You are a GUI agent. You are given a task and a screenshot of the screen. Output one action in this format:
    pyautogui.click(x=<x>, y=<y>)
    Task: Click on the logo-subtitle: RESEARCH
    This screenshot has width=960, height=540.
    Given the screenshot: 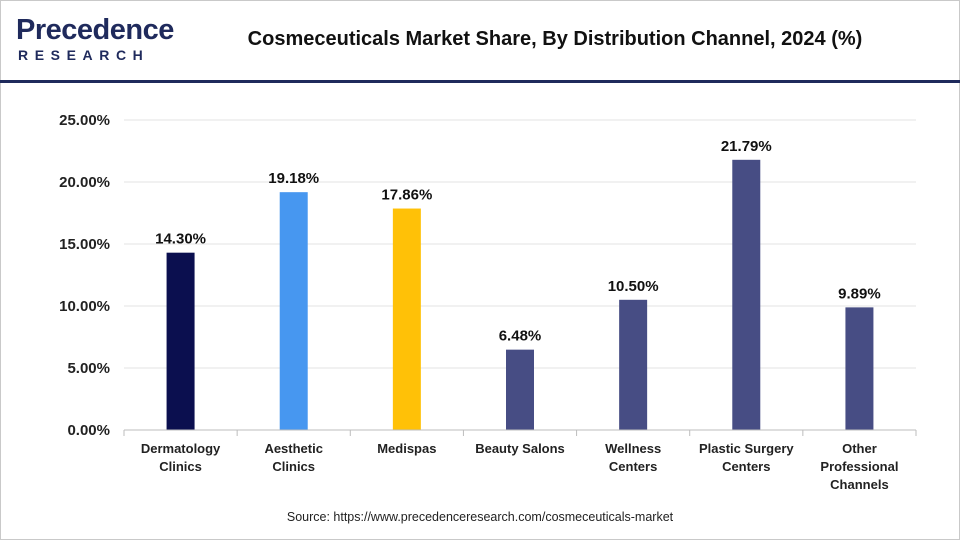 What is the action you would take?
    pyautogui.click(x=84, y=55)
    